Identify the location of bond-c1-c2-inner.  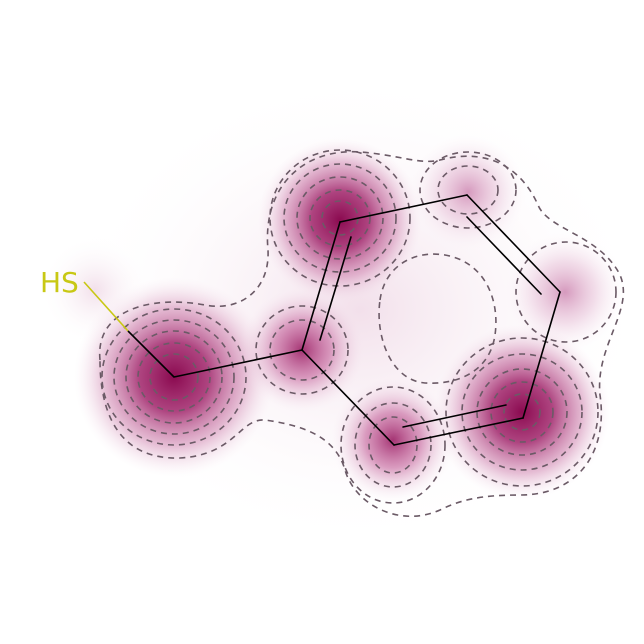
(335, 288).